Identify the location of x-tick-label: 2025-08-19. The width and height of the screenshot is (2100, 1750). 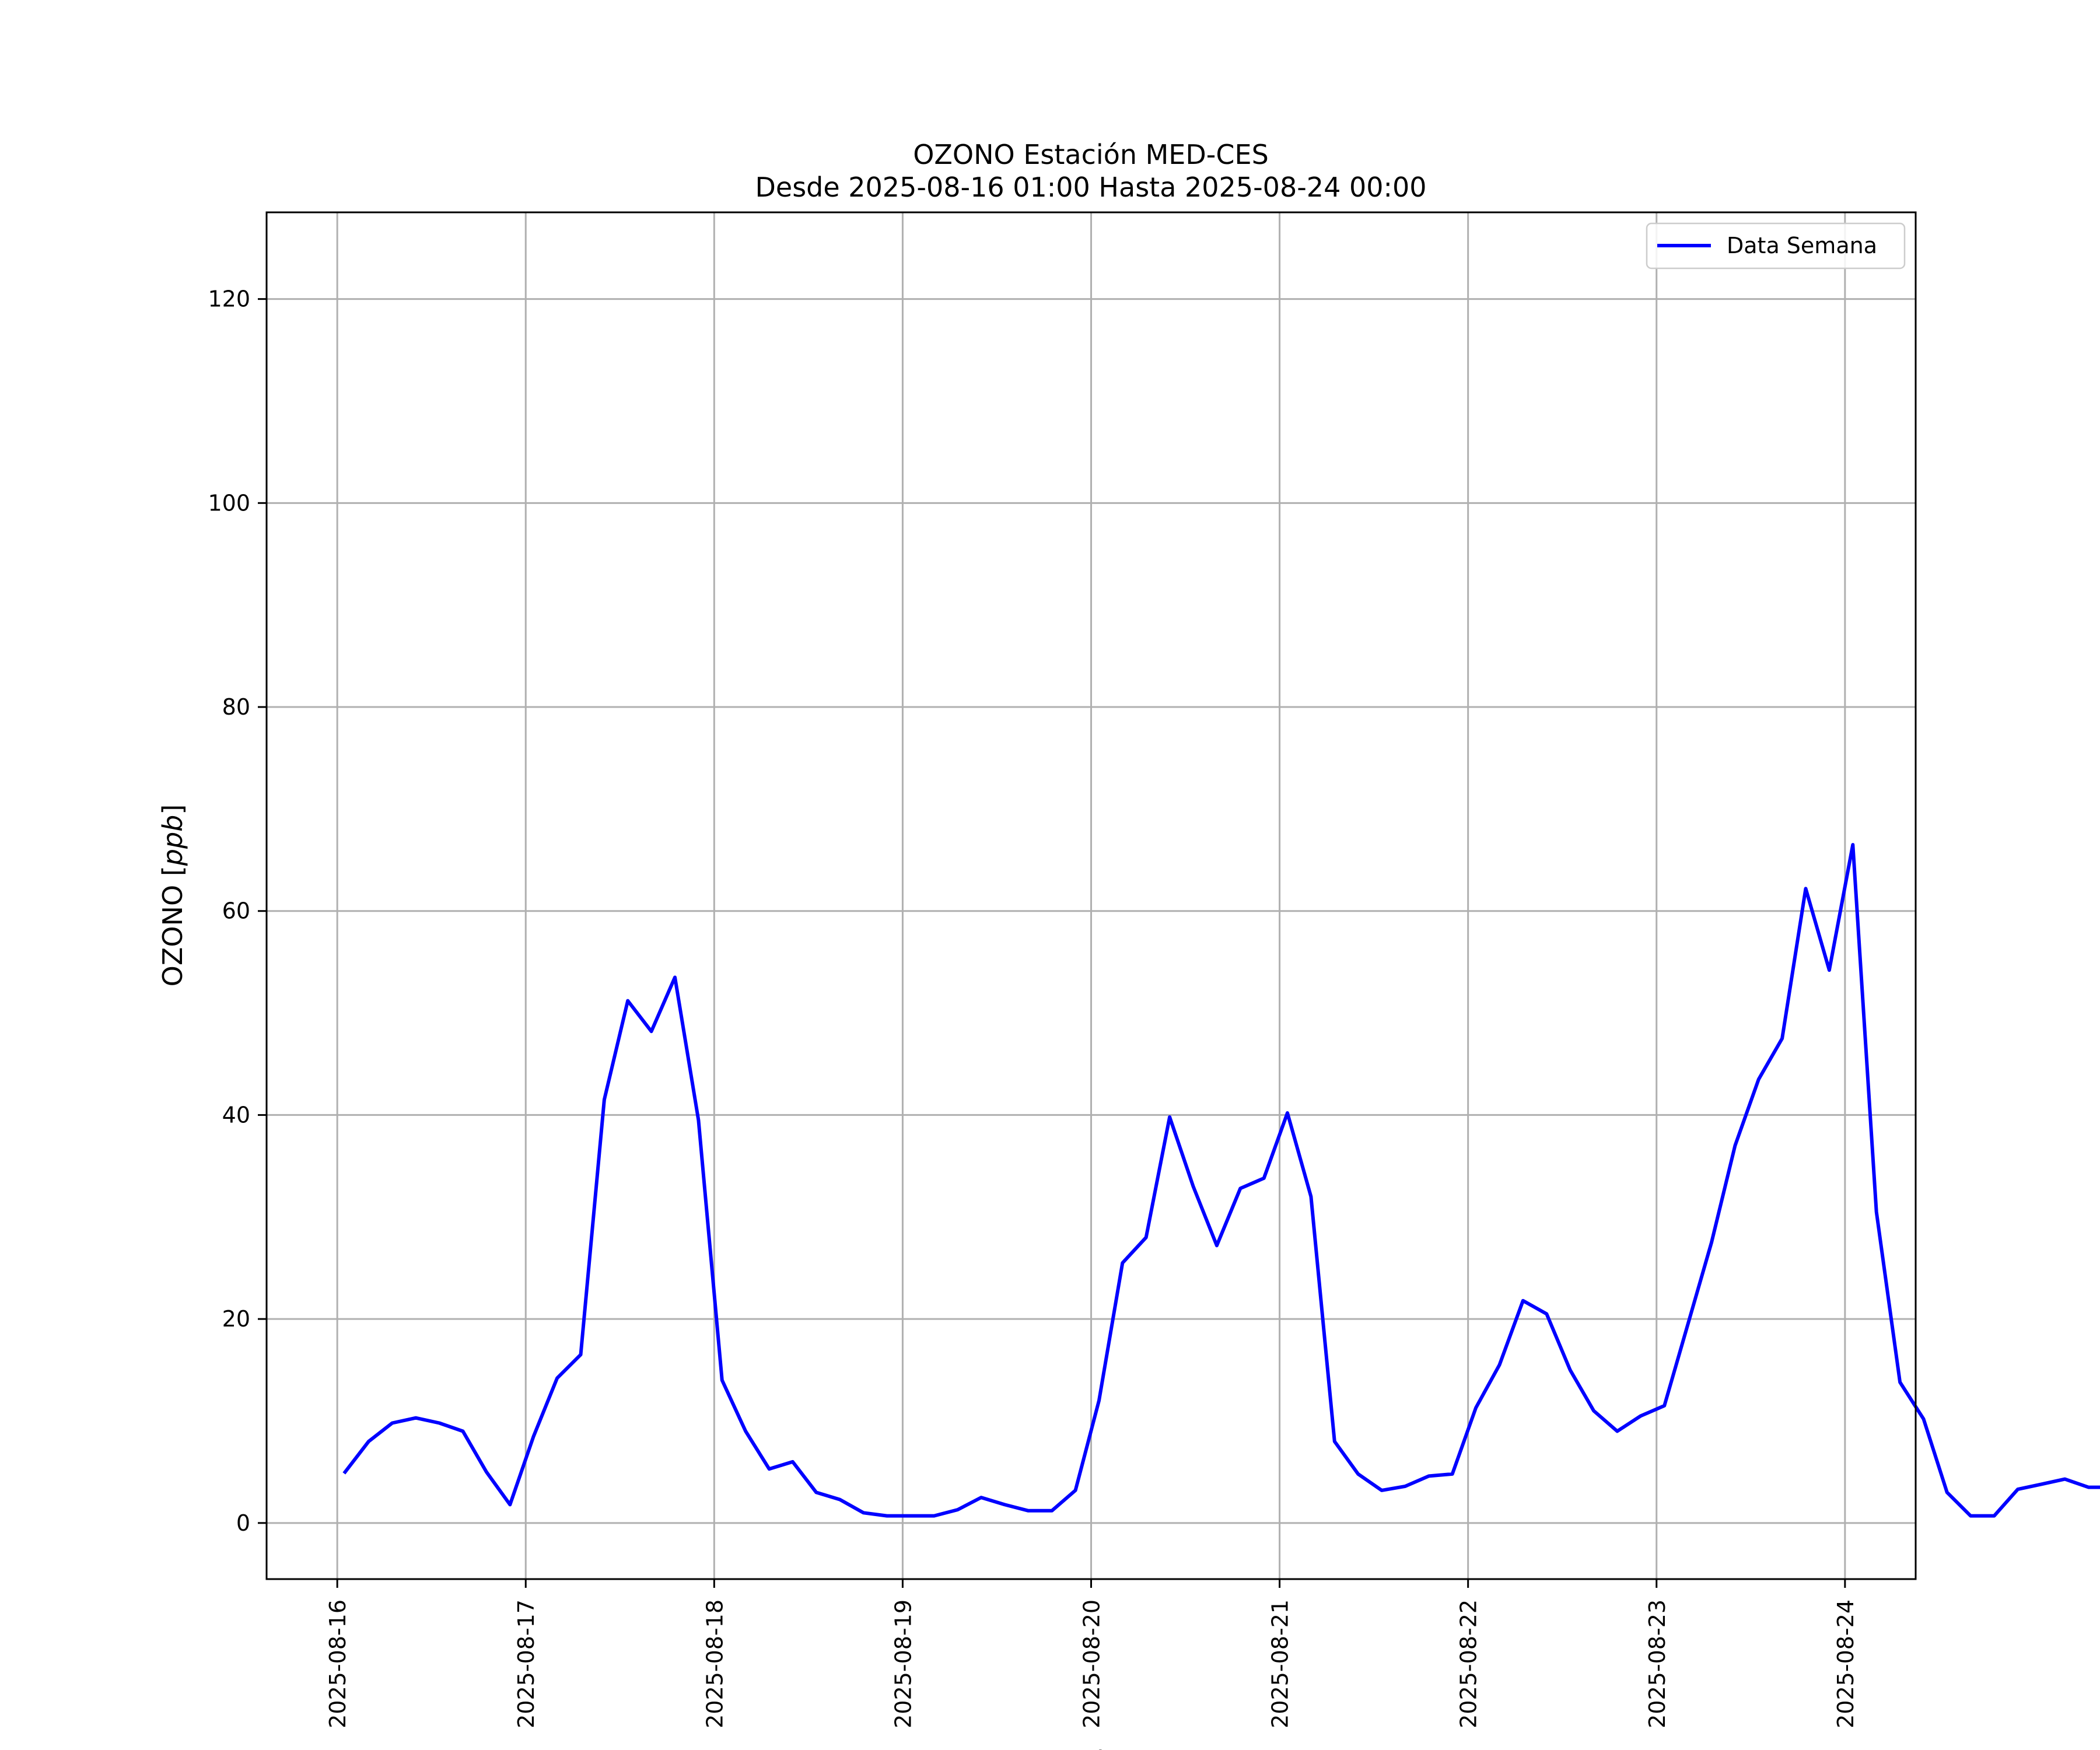
(903, 1664).